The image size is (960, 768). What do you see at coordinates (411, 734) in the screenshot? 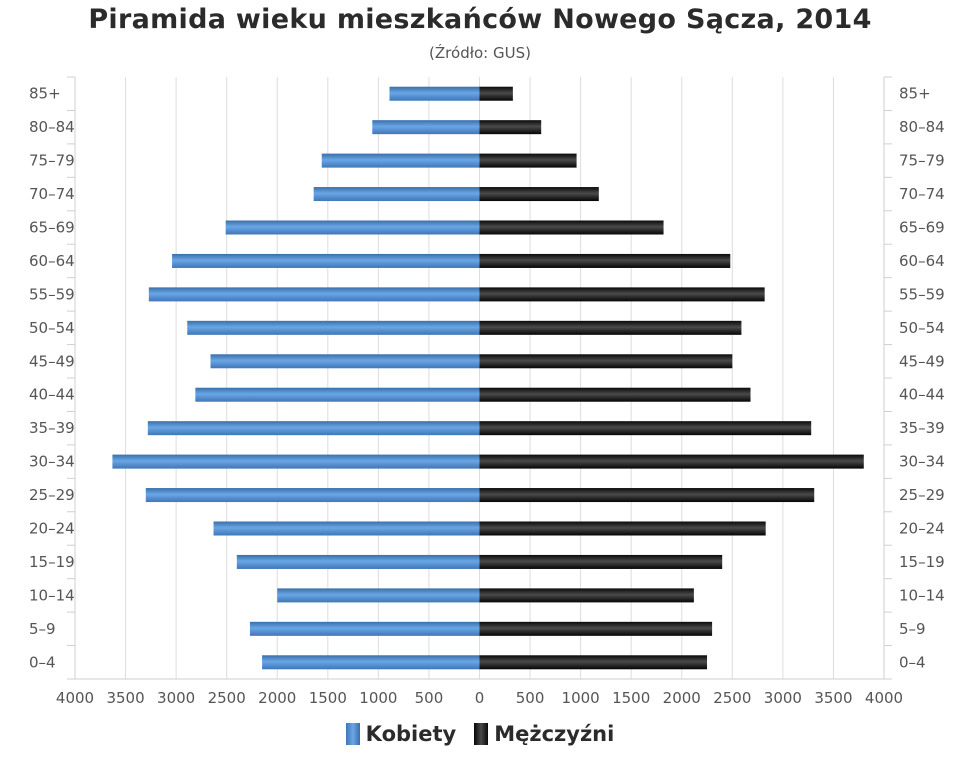
I see `legend-label-female: Kobiety` at bounding box center [411, 734].